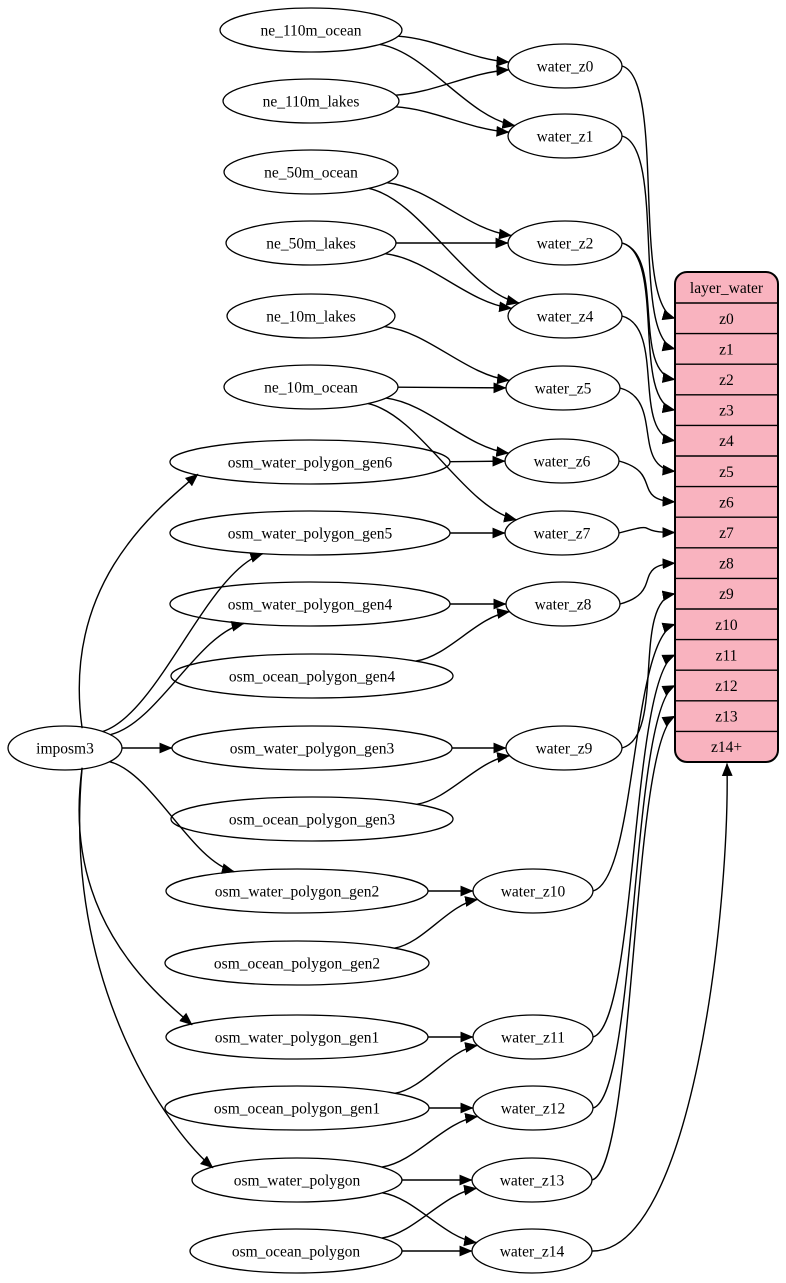 The width and height of the screenshot is (786, 1283). I want to click on node-water_z4: water_z4, so click(565, 316).